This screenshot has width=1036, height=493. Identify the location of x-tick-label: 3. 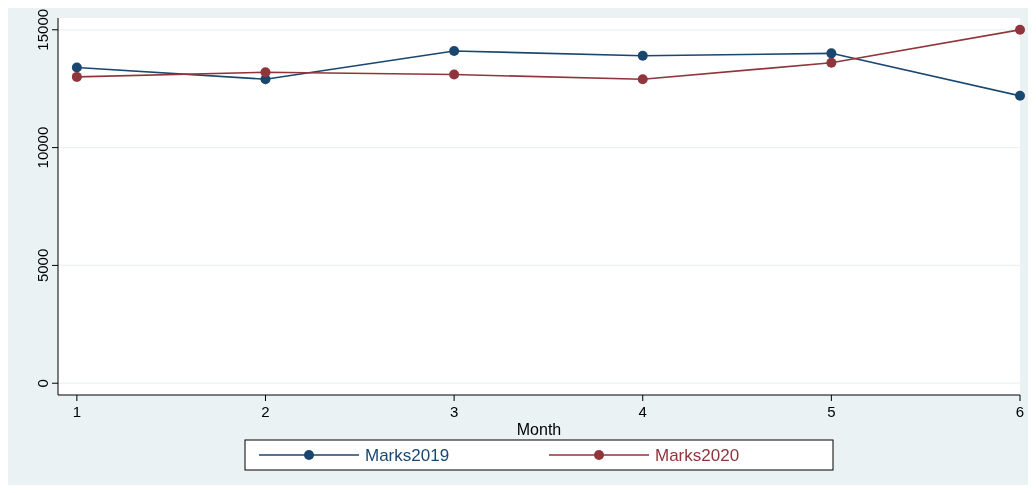
(454, 411).